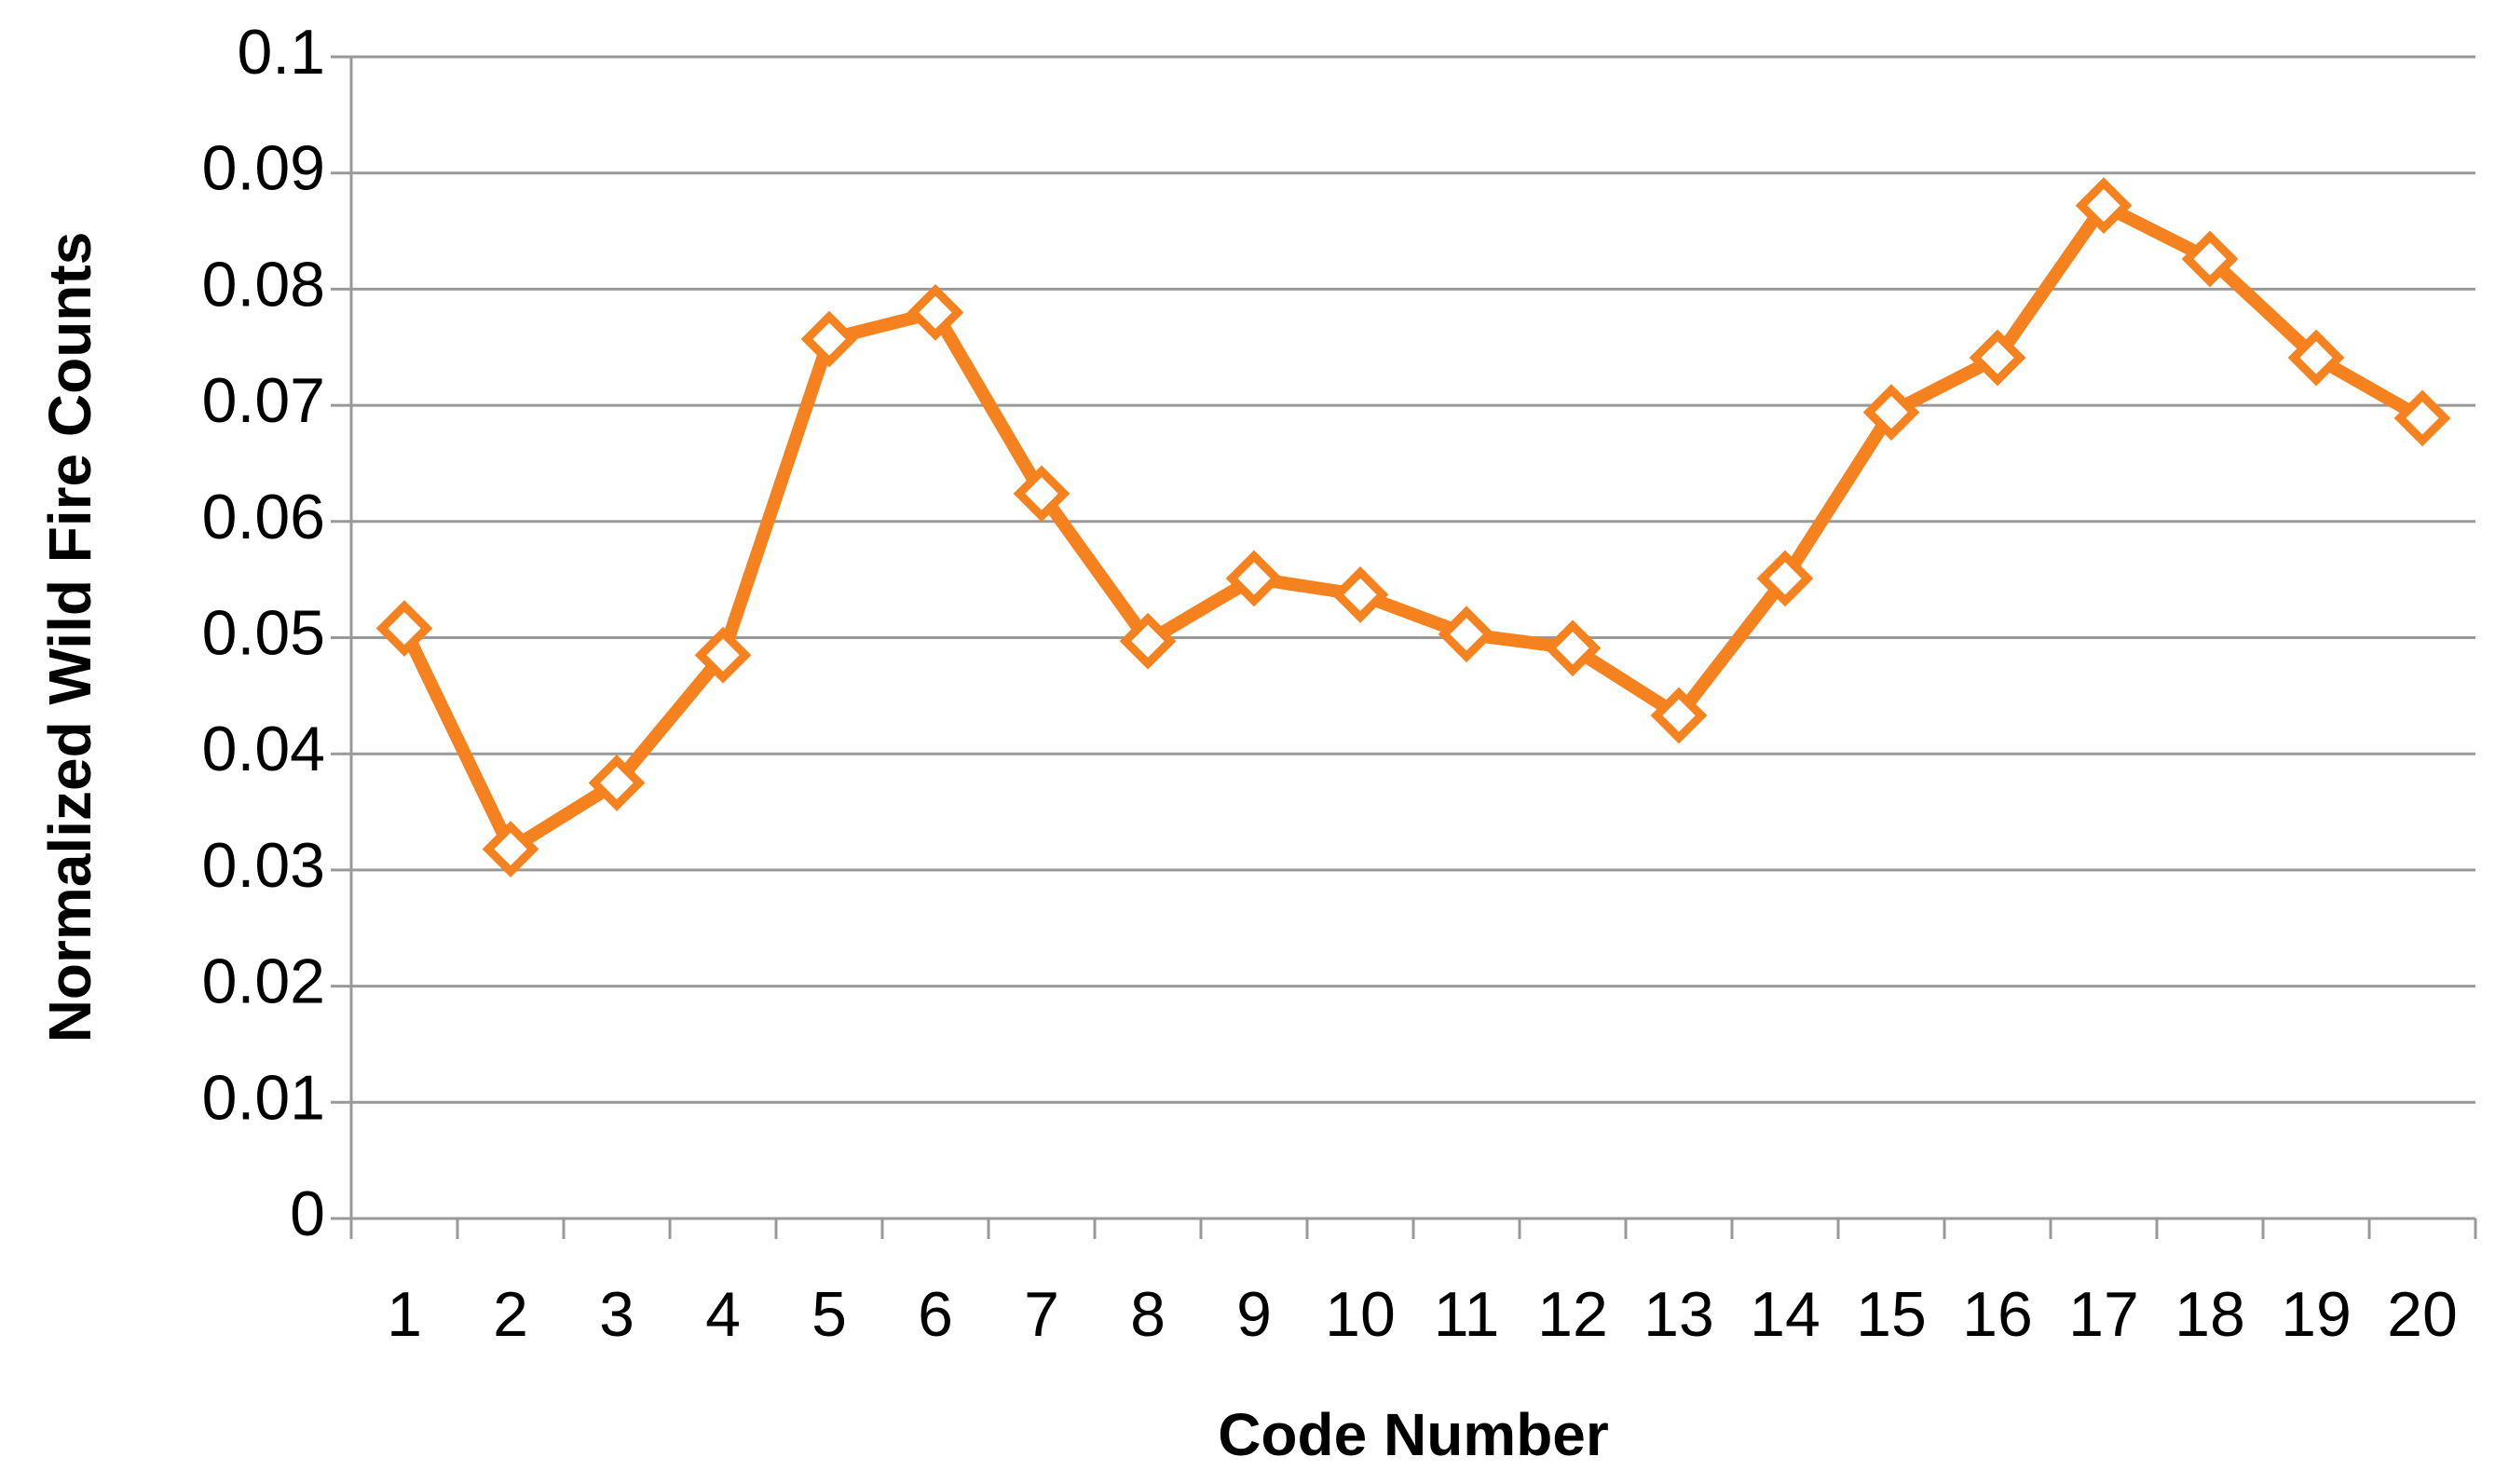 The height and width of the screenshot is (1484, 2509). Describe the element at coordinates (281, 53) in the screenshot. I see `y-tick-label: 0.1` at that location.